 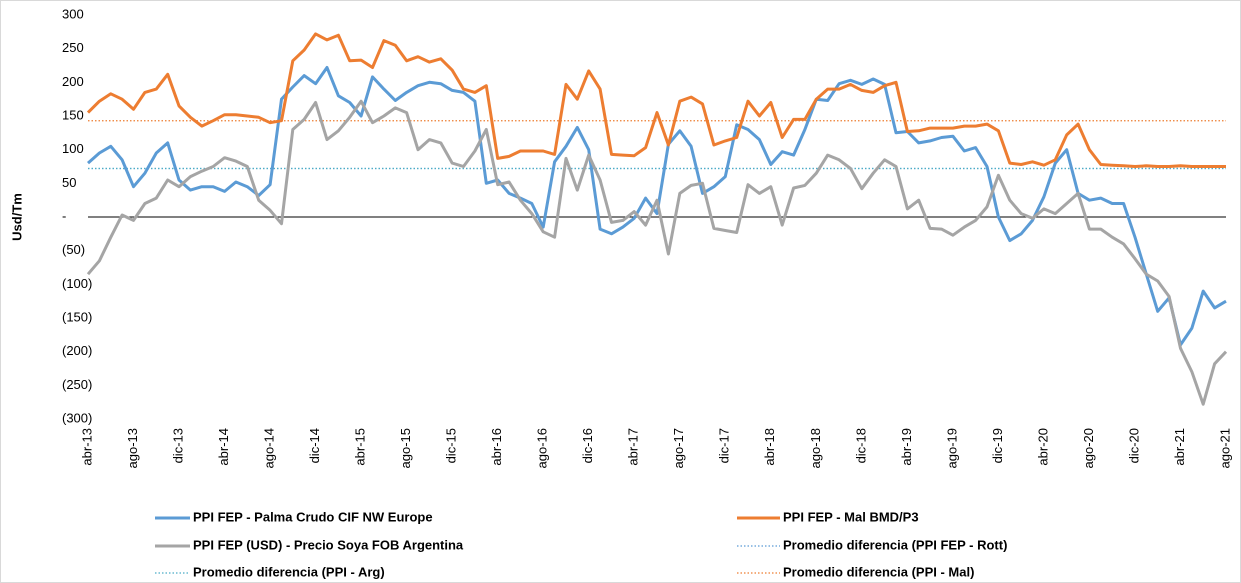 I want to click on x-tick-label: ago-17, so click(x=678, y=448).